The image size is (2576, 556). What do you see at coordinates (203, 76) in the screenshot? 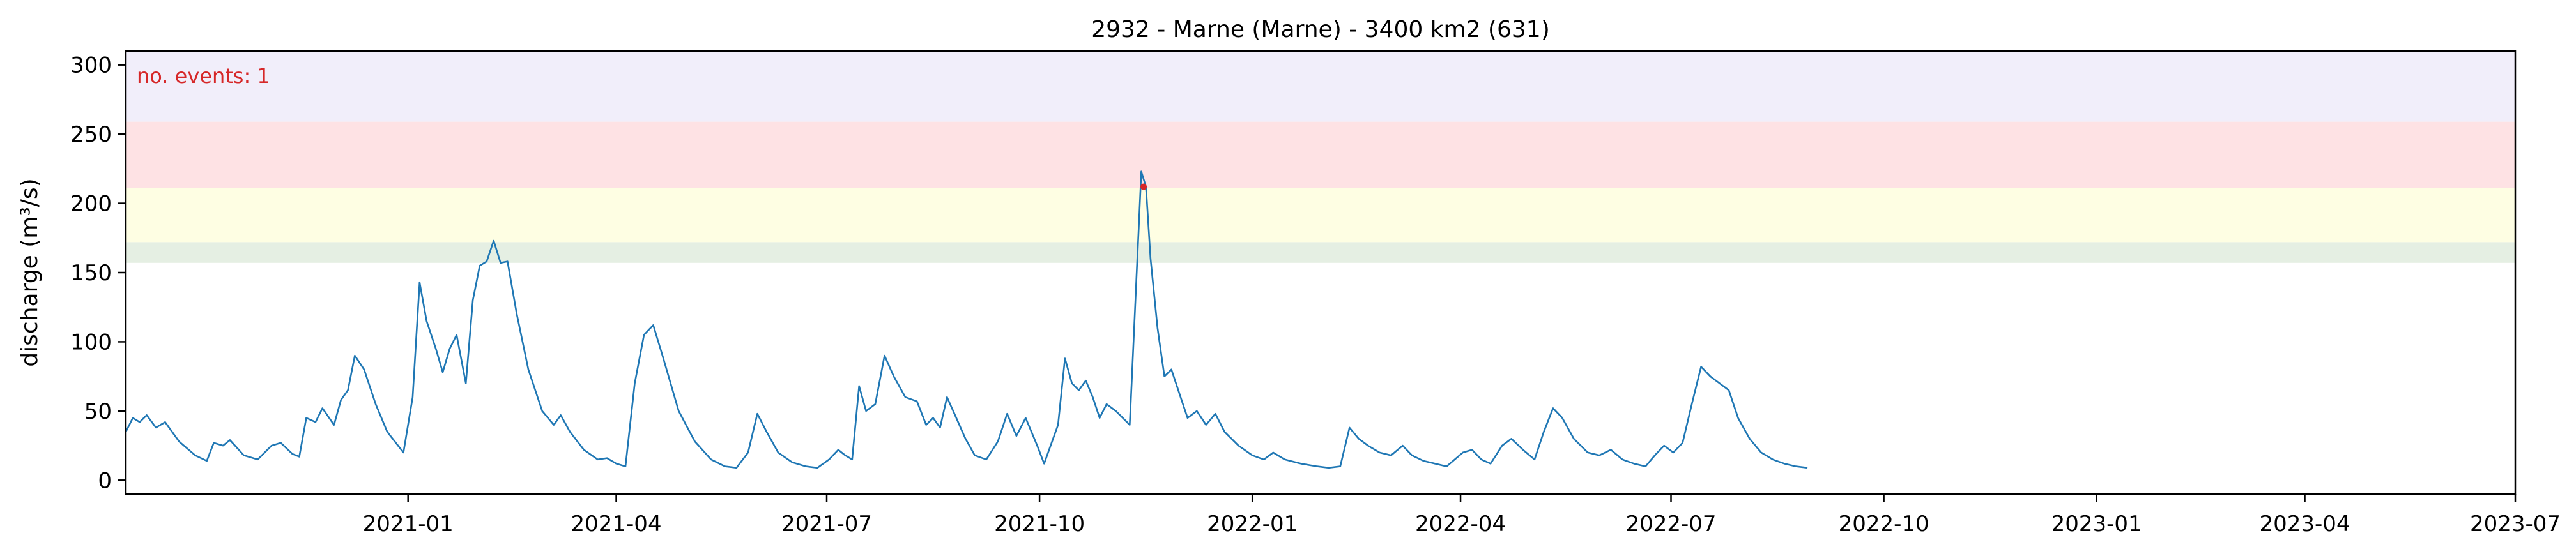
I see `events-annotation: no. events: 1` at bounding box center [203, 76].